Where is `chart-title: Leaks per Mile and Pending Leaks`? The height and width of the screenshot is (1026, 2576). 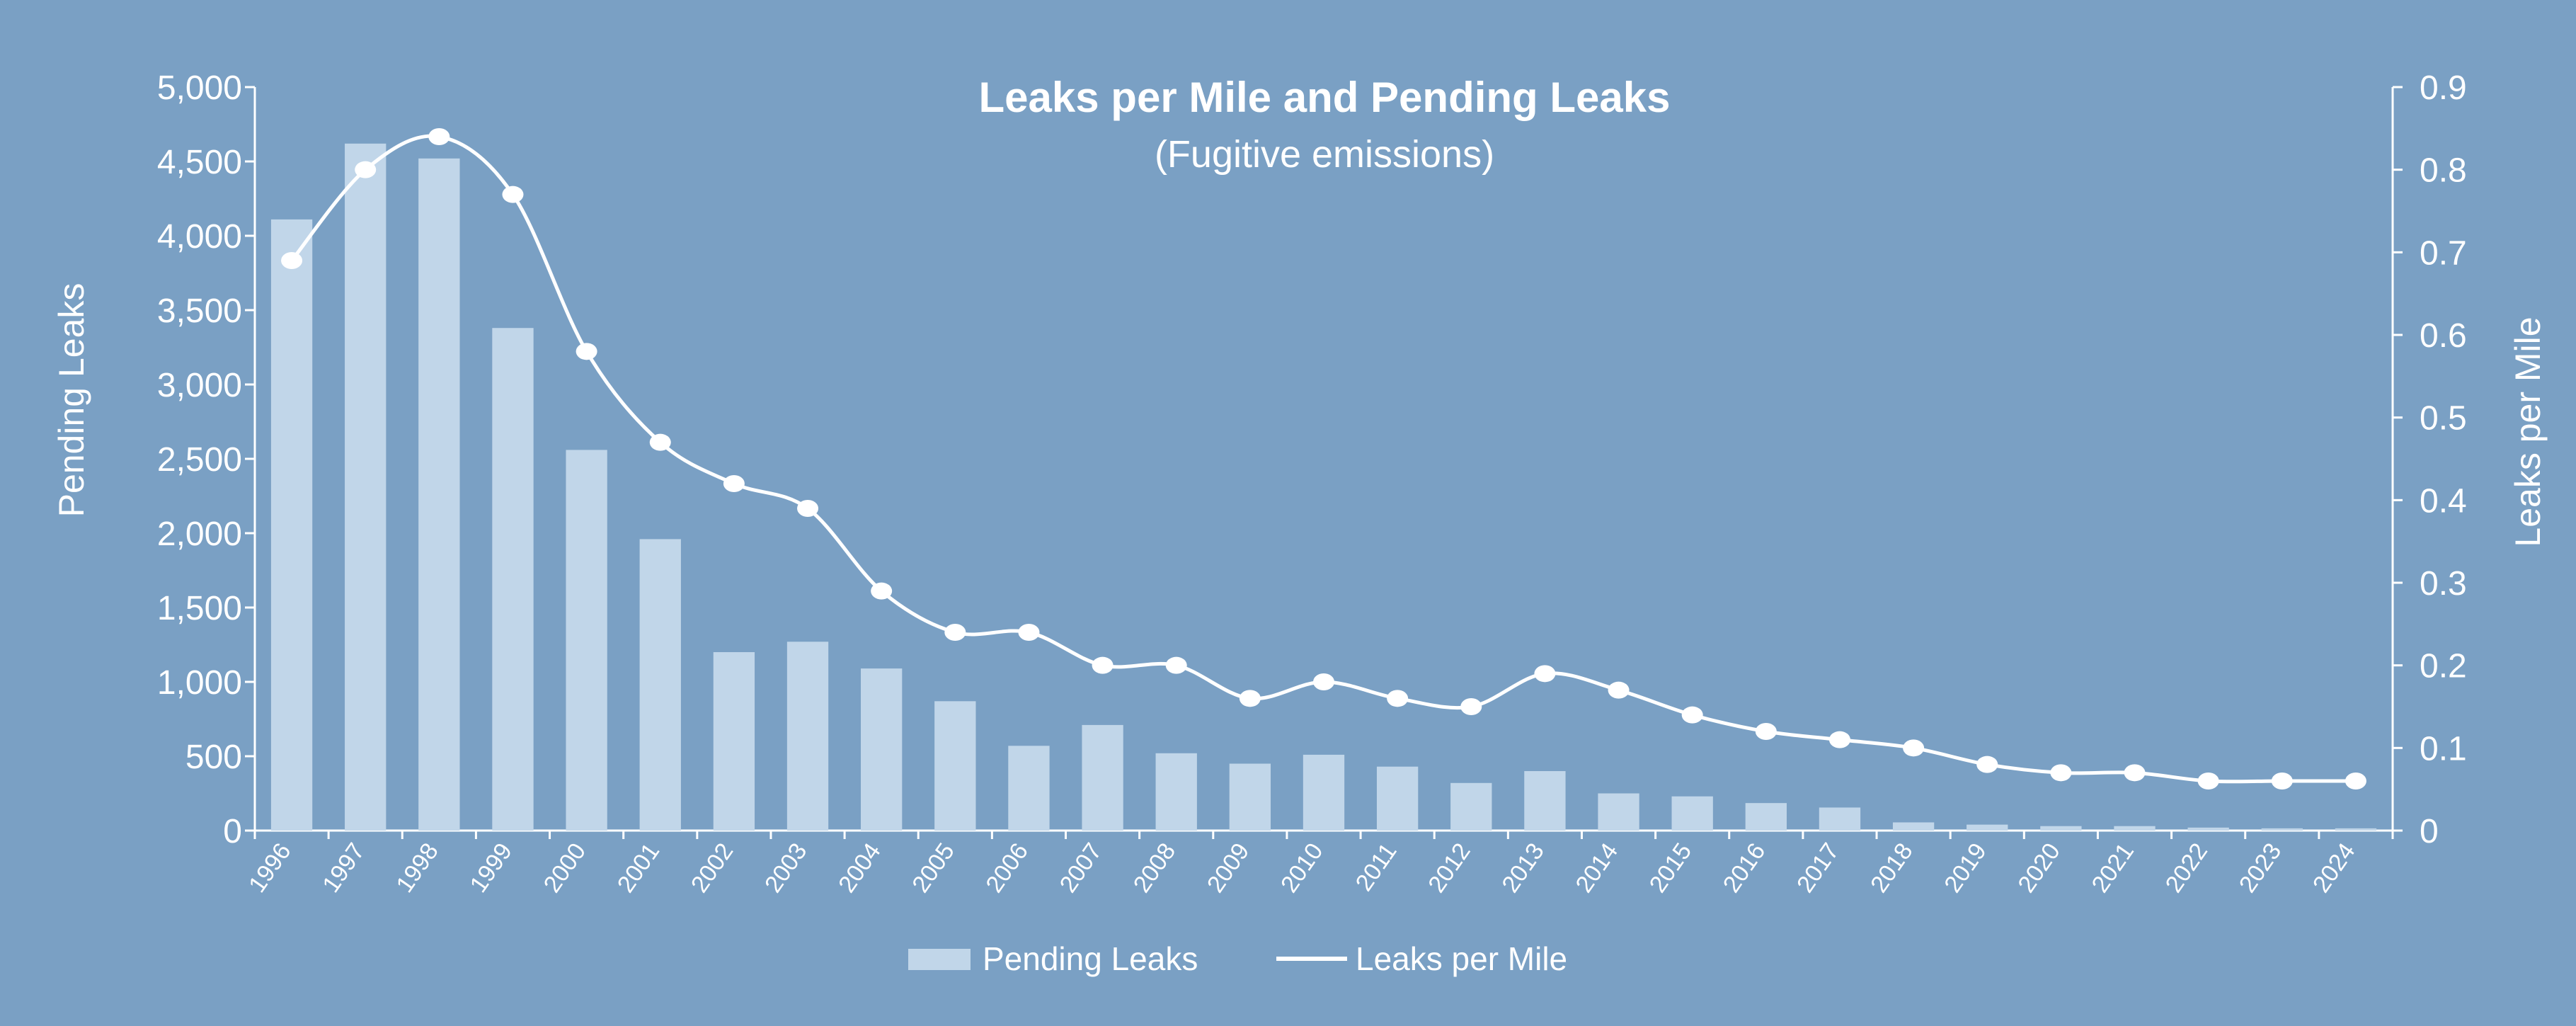 chart-title: Leaks per Mile and Pending Leaks is located at coordinates (1325, 97).